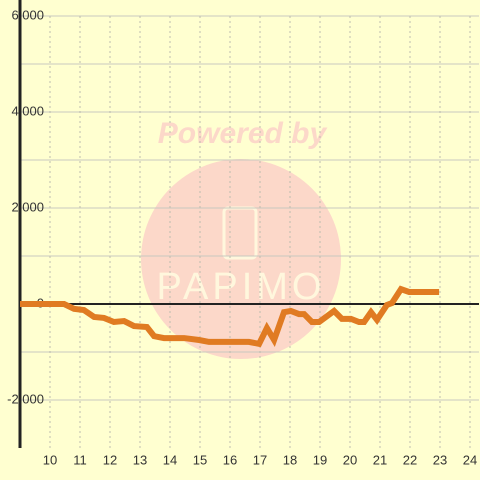 The image size is (480, 480). What do you see at coordinates (230, 316) in the screenshot?
I see `line-series` at bounding box center [230, 316].